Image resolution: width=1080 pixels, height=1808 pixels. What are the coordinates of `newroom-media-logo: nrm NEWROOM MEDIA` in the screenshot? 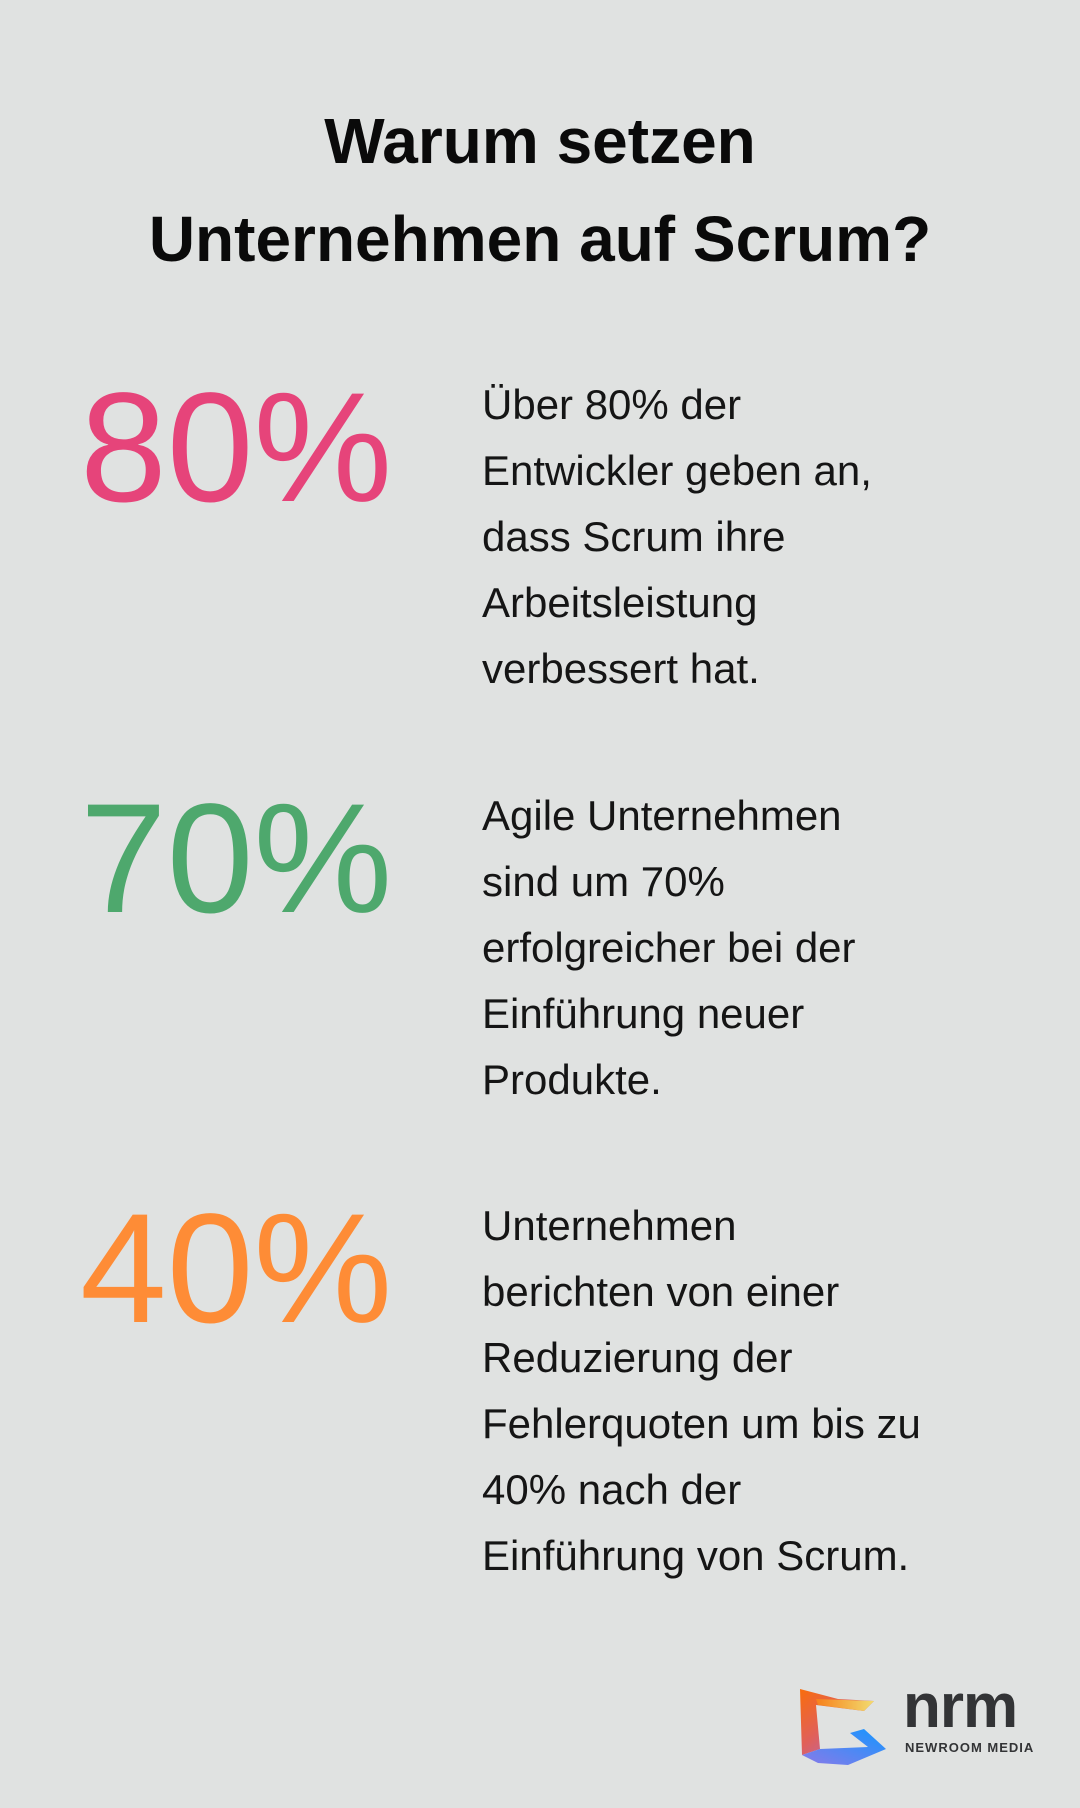 It's located at (923, 1720).